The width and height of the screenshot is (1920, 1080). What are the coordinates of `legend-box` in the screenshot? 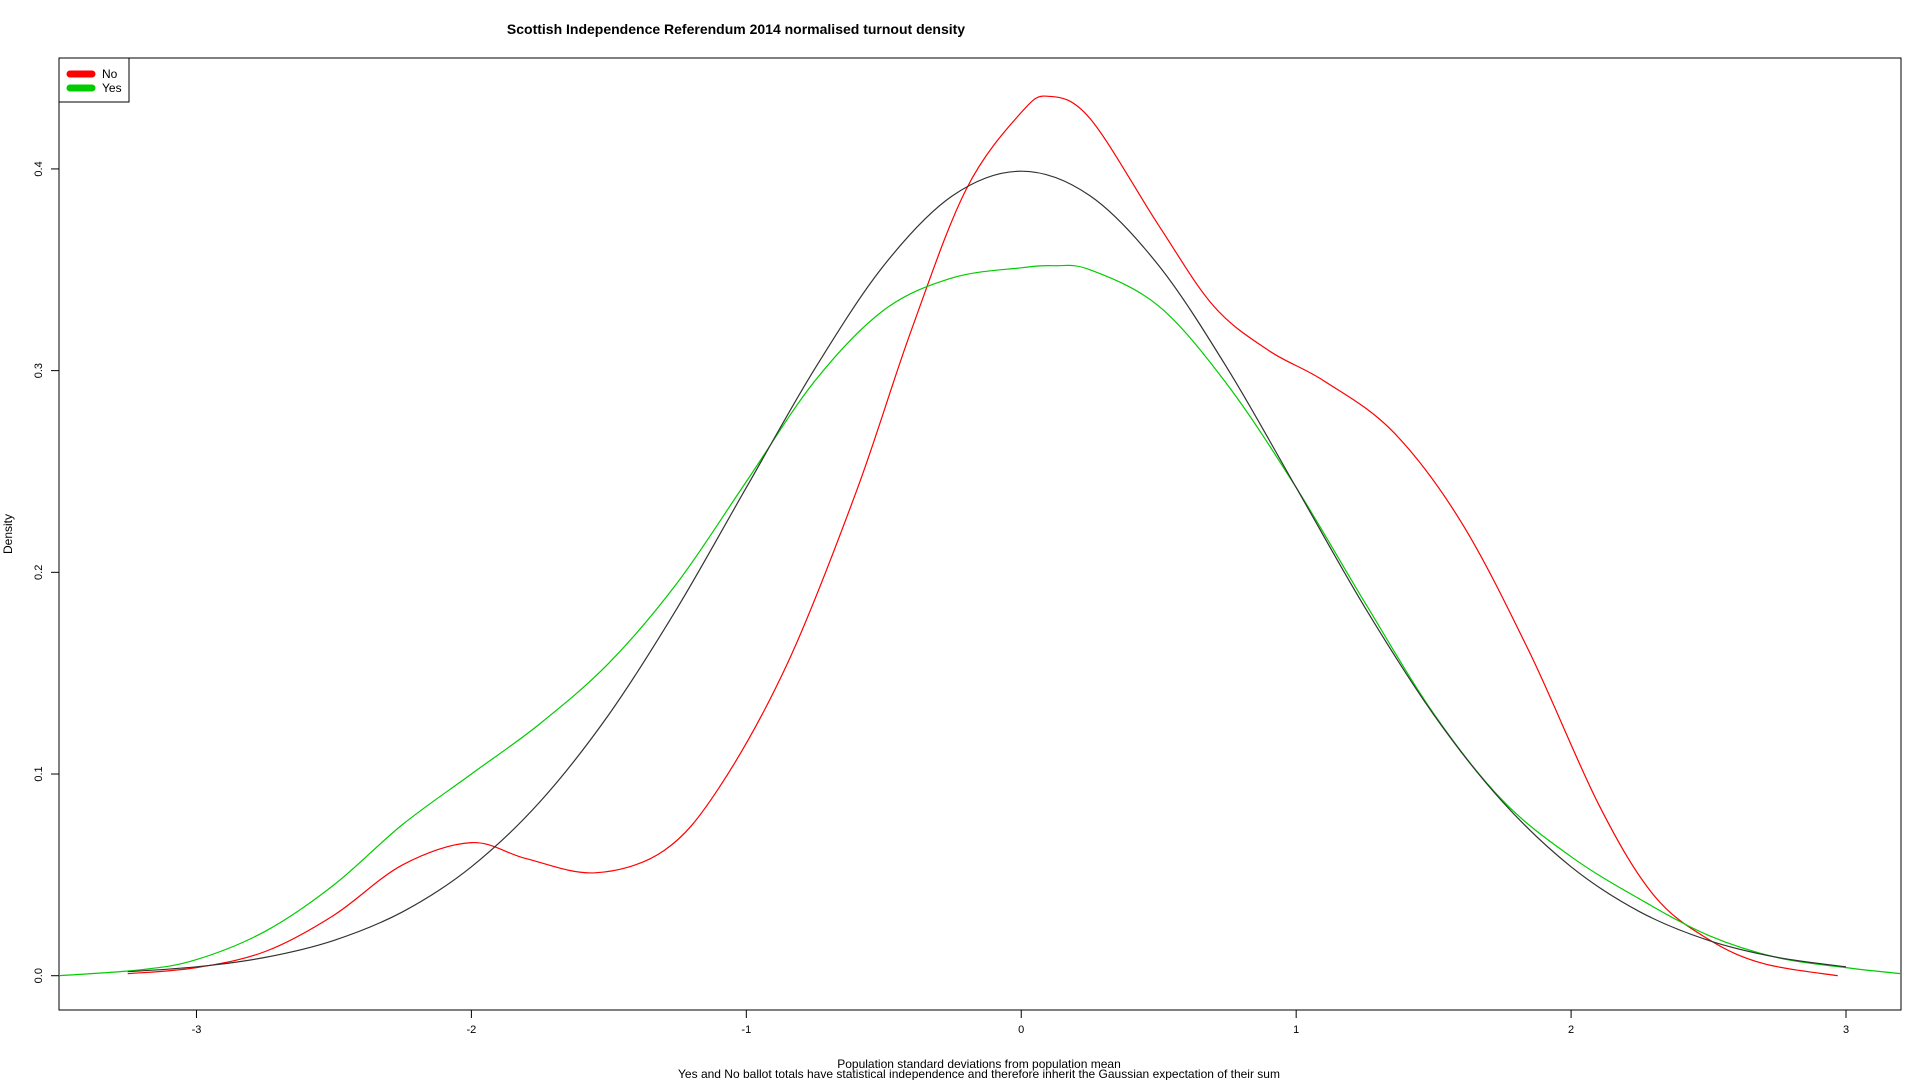 It's located at (94, 80).